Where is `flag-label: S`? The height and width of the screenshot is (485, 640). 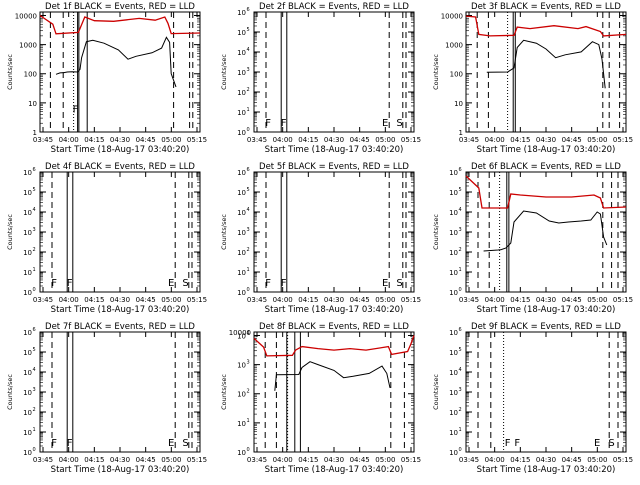
flag-label: S is located at coordinates (399, 283).